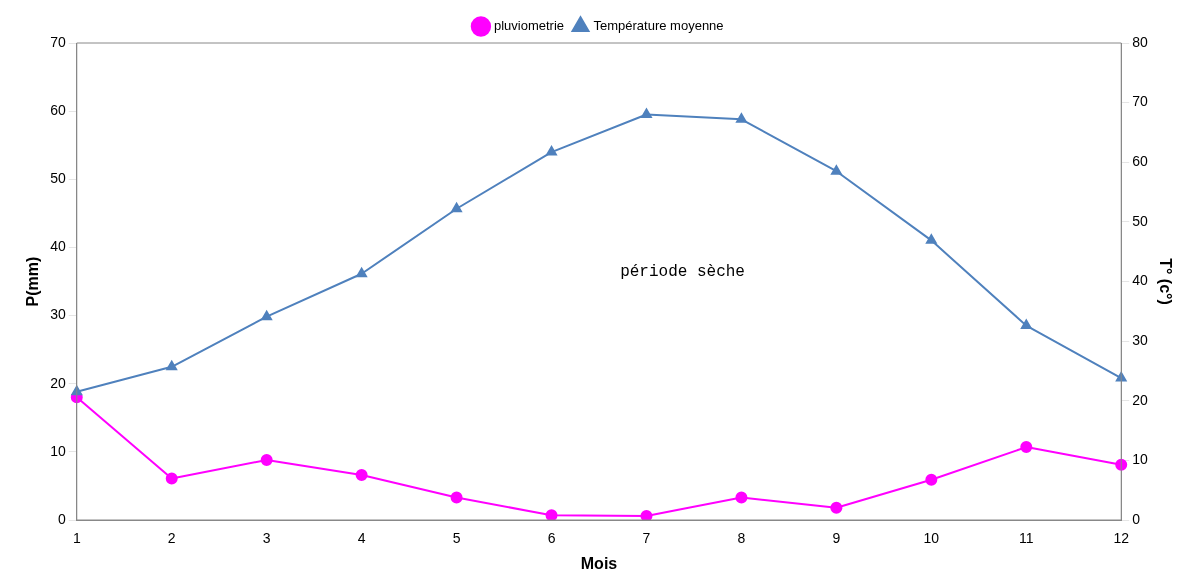 This screenshot has width=1198, height=583. What do you see at coordinates (1140, 280) in the screenshot?
I see `y2-tick-label: 40` at bounding box center [1140, 280].